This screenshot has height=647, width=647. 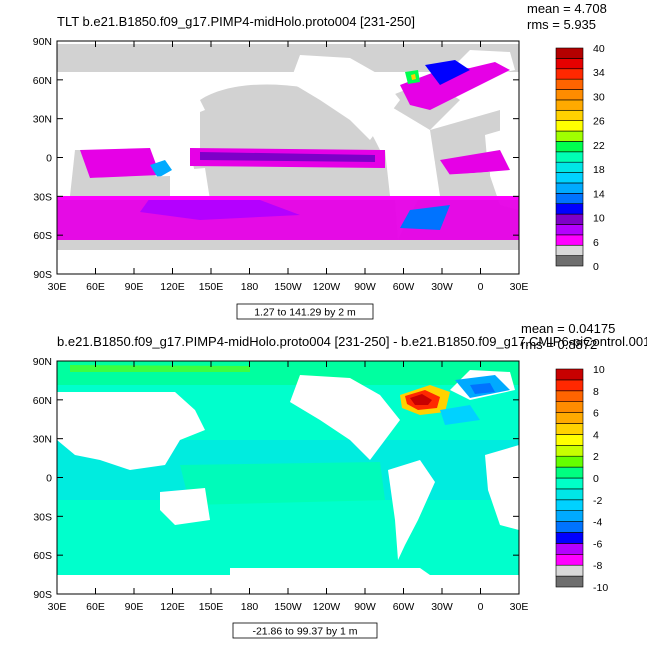 What do you see at coordinates (42, 120) in the screenshot?
I see `y-tick-label: 30N` at bounding box center [42, 120].